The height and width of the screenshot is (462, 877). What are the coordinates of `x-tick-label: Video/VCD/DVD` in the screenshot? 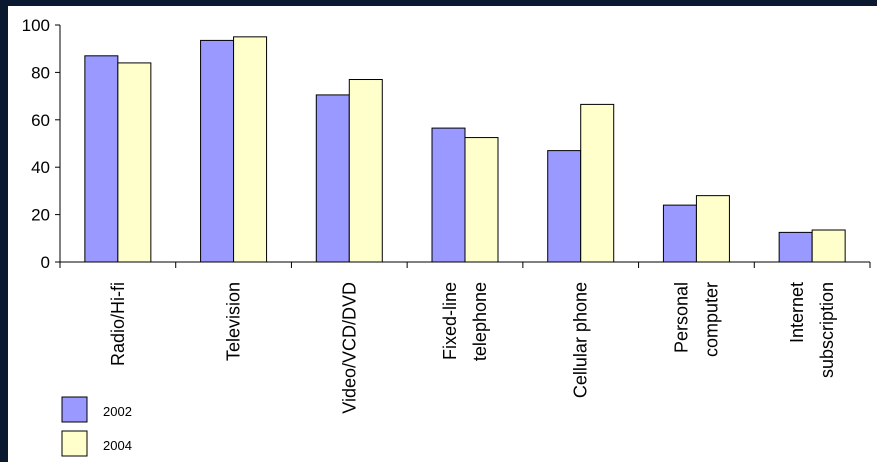 It's located at (349, 348).